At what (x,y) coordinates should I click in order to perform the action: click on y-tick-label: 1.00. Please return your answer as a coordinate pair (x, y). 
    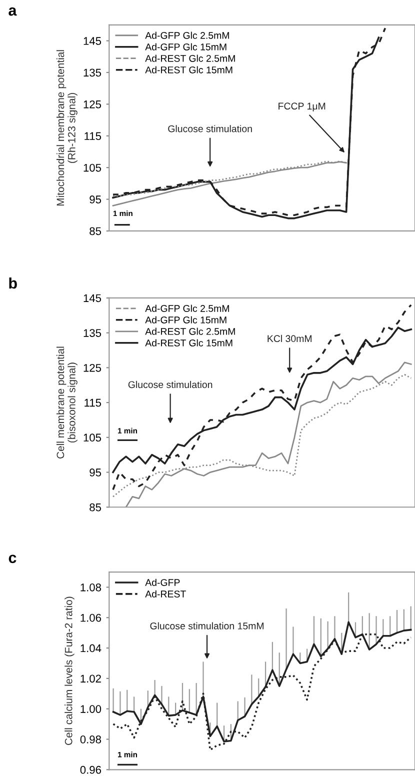
    Looking at the image, I should click on (91, 709).